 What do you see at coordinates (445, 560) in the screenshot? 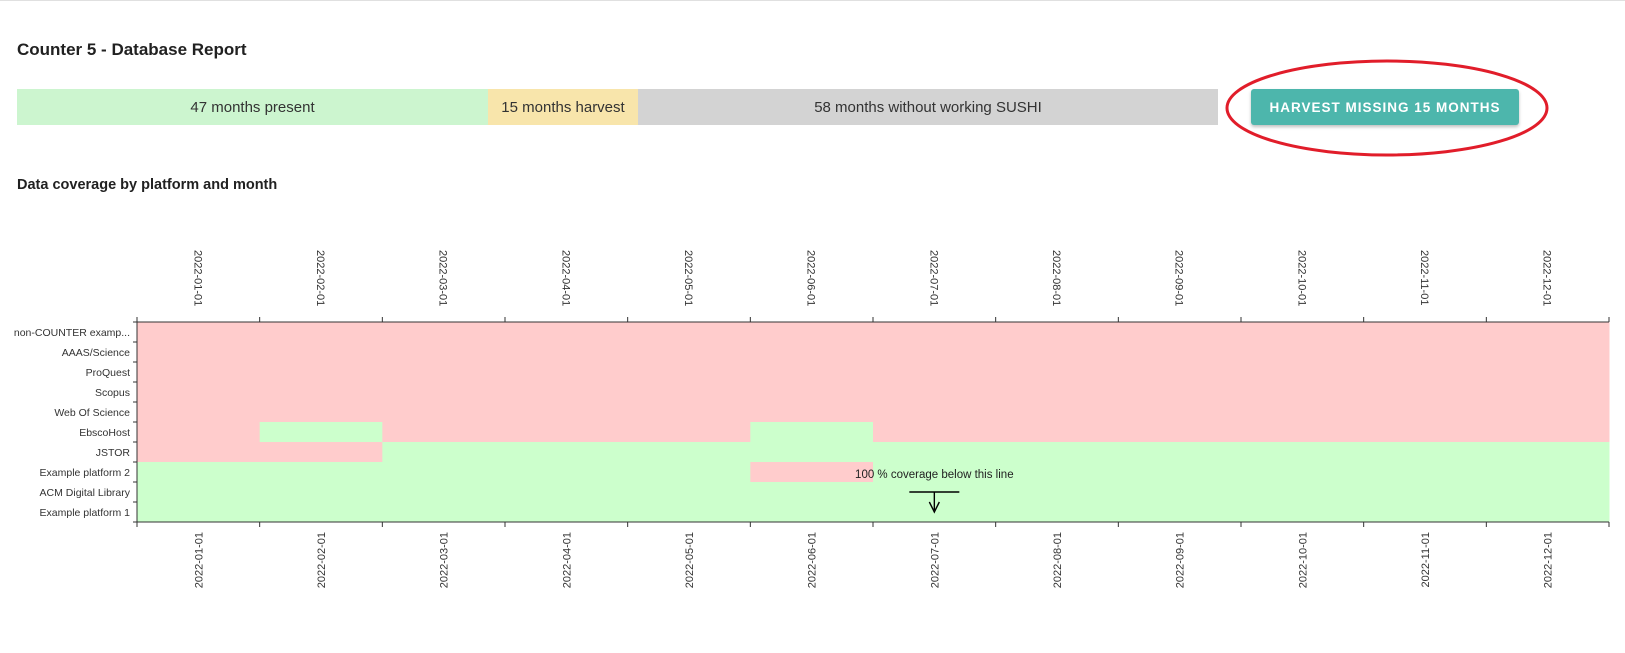
I see `bottom-x-tick-label: 2022-03-01` at bounding box center [445, 560].